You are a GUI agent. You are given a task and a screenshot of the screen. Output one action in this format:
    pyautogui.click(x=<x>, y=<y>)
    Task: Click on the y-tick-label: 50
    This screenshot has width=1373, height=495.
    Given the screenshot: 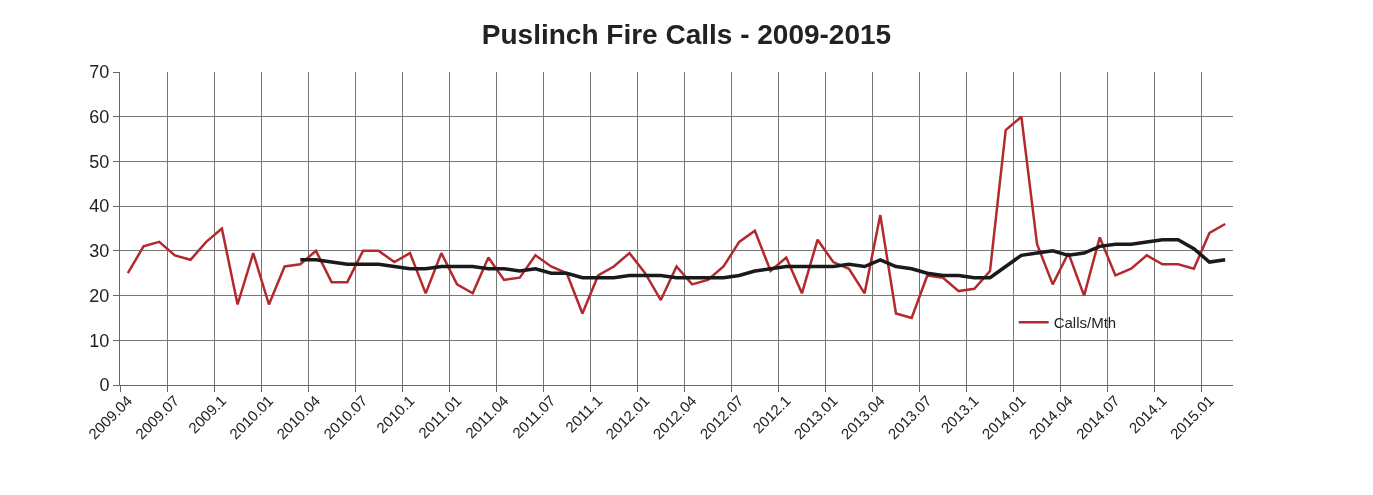 What is the action you would take?
    pyautogui.click(x=99, y=161)
    